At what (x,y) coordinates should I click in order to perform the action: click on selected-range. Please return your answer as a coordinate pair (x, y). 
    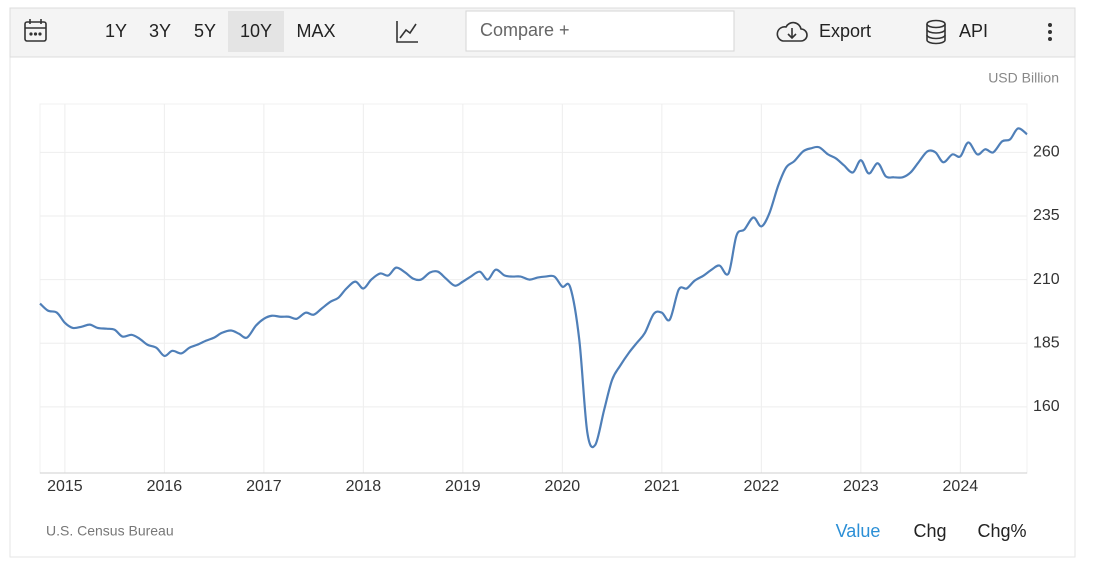
    Looking at the image, I should click on (256, 31).